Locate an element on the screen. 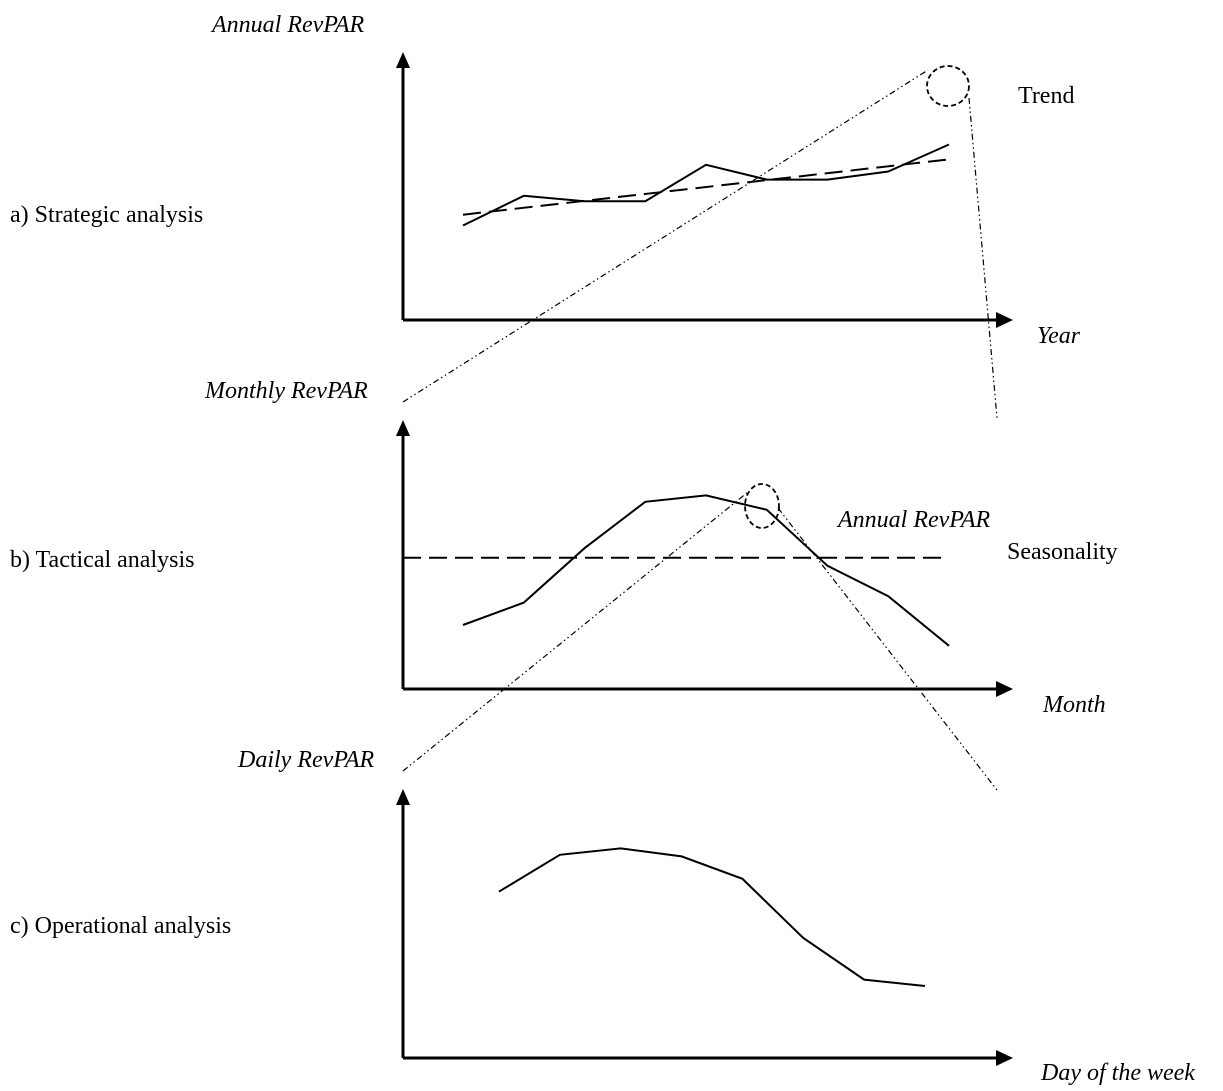 The width and height of the screenshot is (1223, 1091). x-axis-arrowhead-a is located at coordinates (1004, 320).